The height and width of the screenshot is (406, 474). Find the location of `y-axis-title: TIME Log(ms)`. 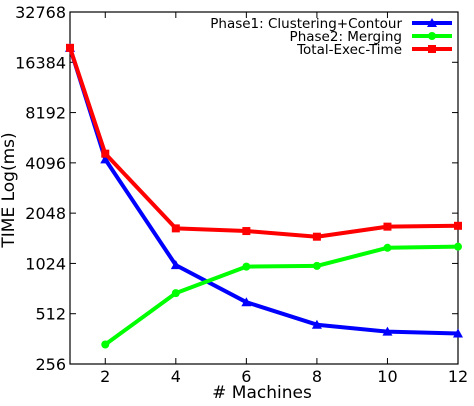

y-axis-title: TIME Log(ms) is located at coordinates (9, 190).